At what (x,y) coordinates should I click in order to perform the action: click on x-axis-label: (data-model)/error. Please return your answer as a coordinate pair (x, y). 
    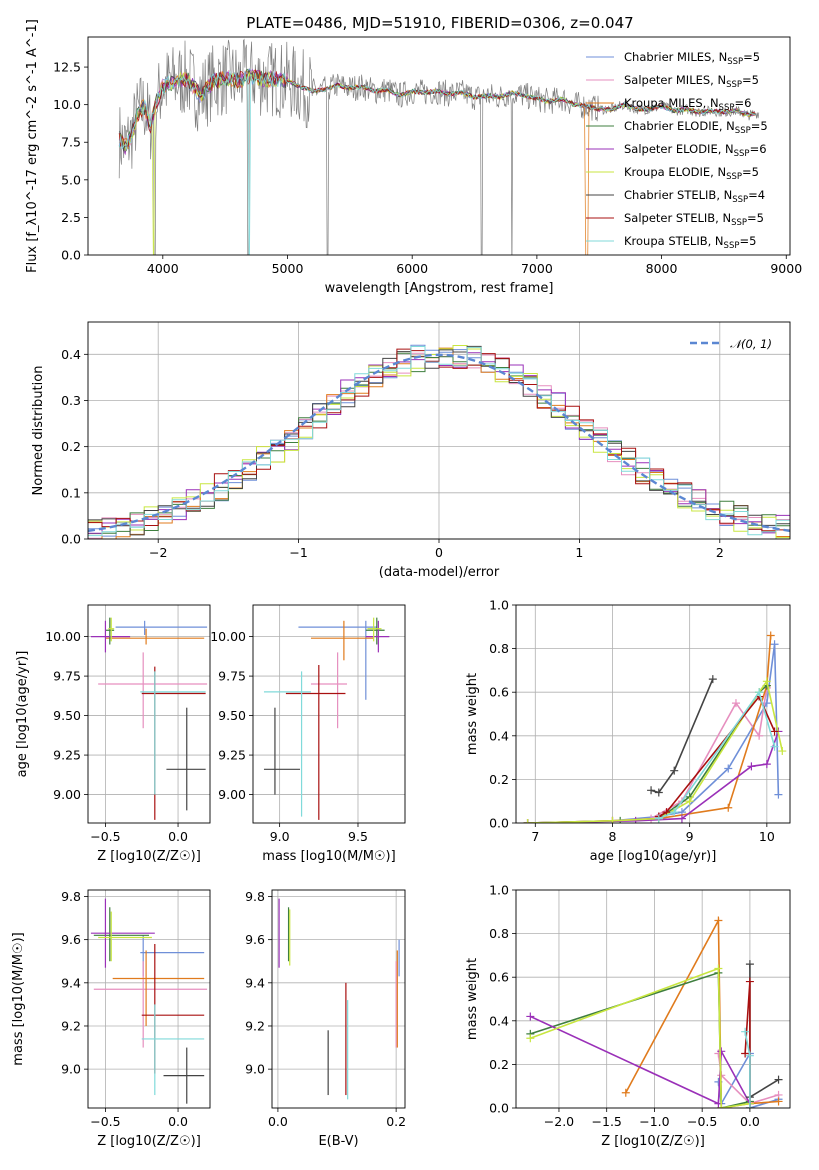
    Looking at the image, I should click on (439, 572).